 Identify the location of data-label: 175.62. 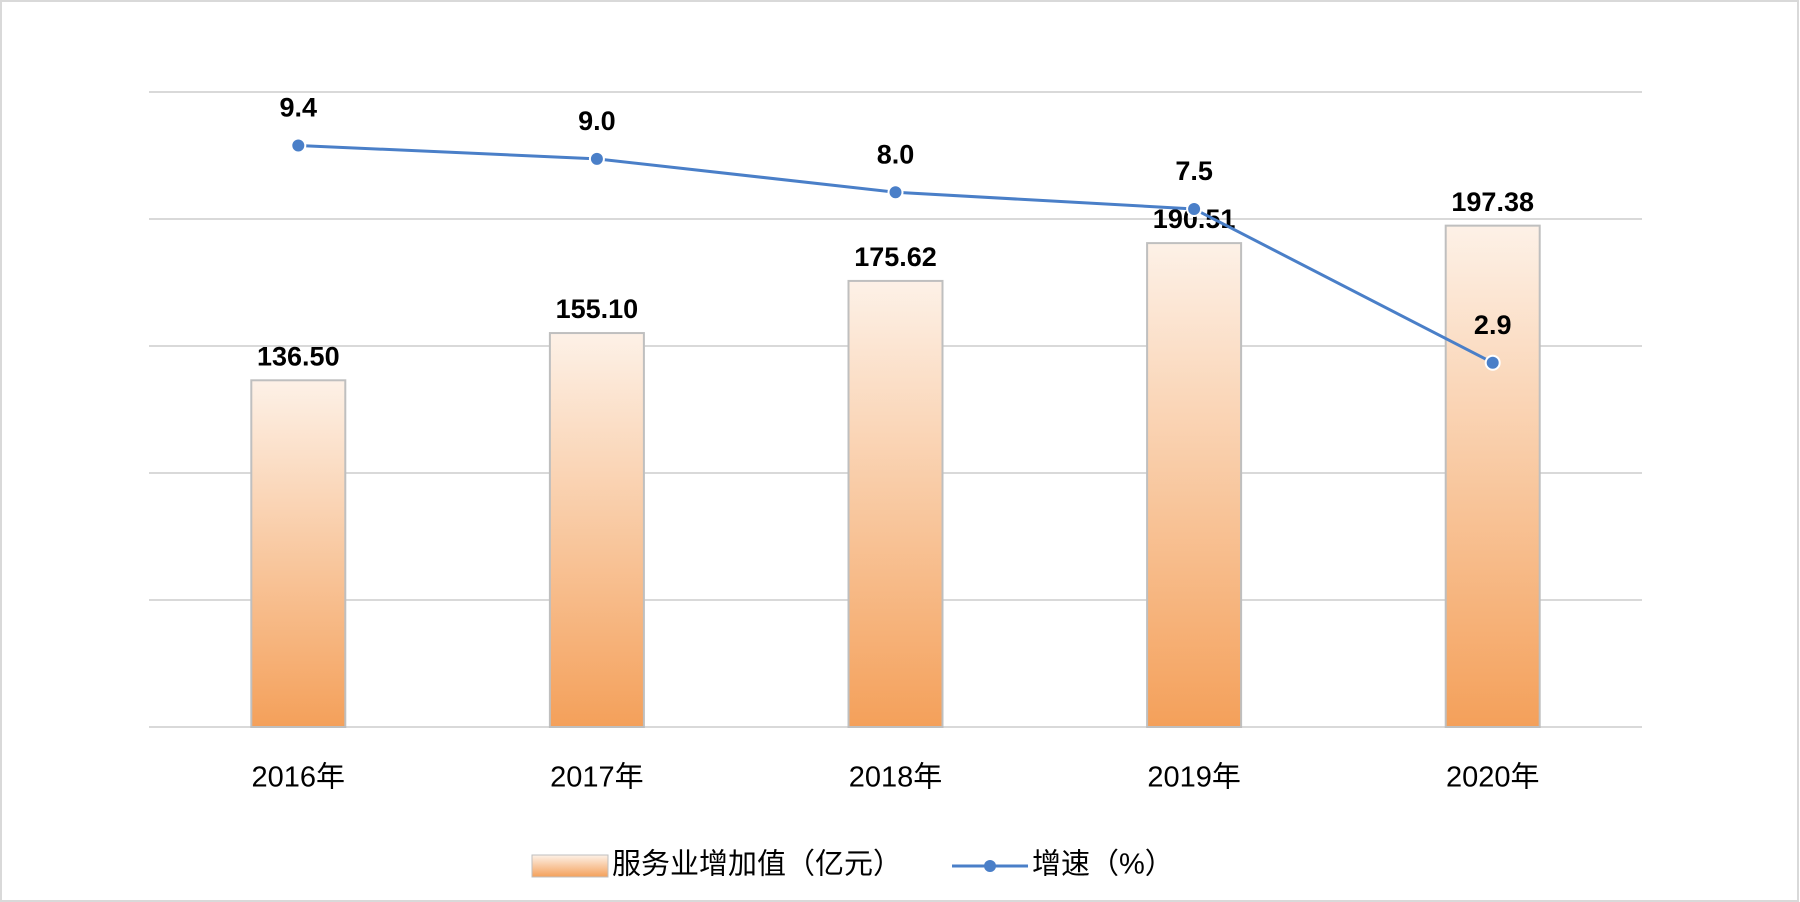
(895, 257).